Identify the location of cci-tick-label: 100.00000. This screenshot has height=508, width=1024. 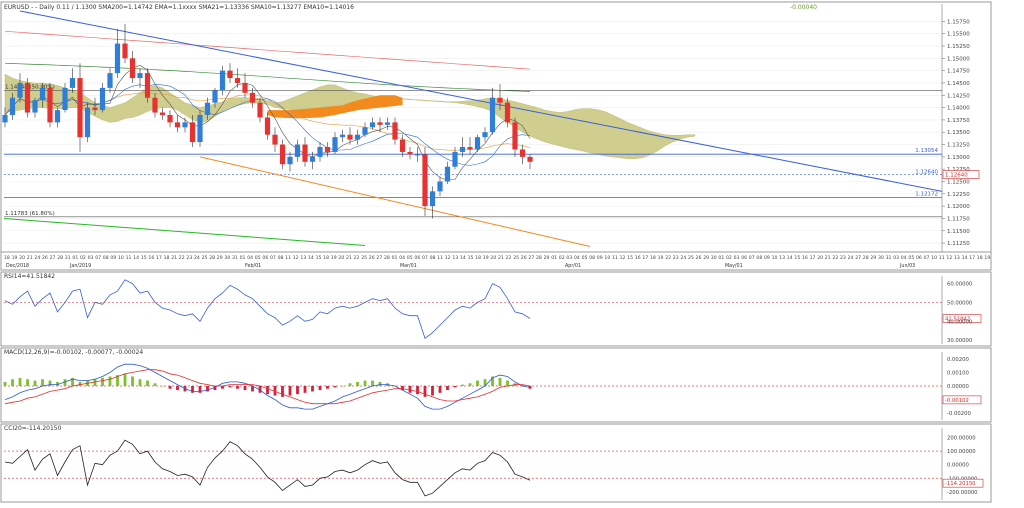
(961, 452).